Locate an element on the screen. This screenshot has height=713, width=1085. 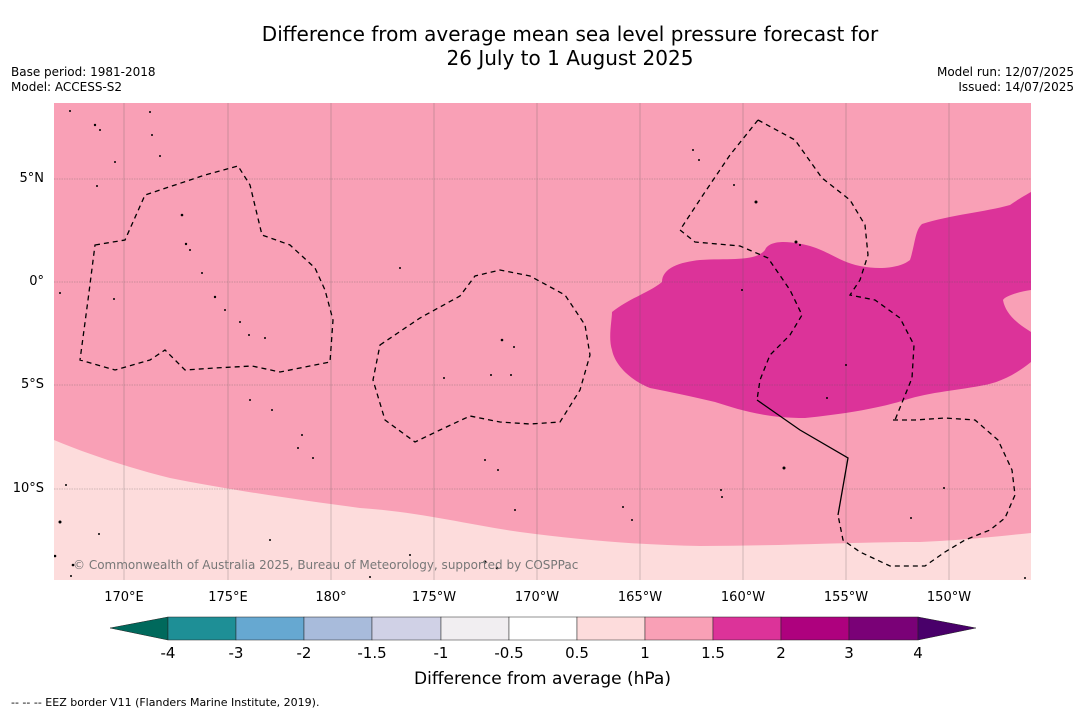
colorbar-tick-label: 4 is located at coordinates (918, 653).